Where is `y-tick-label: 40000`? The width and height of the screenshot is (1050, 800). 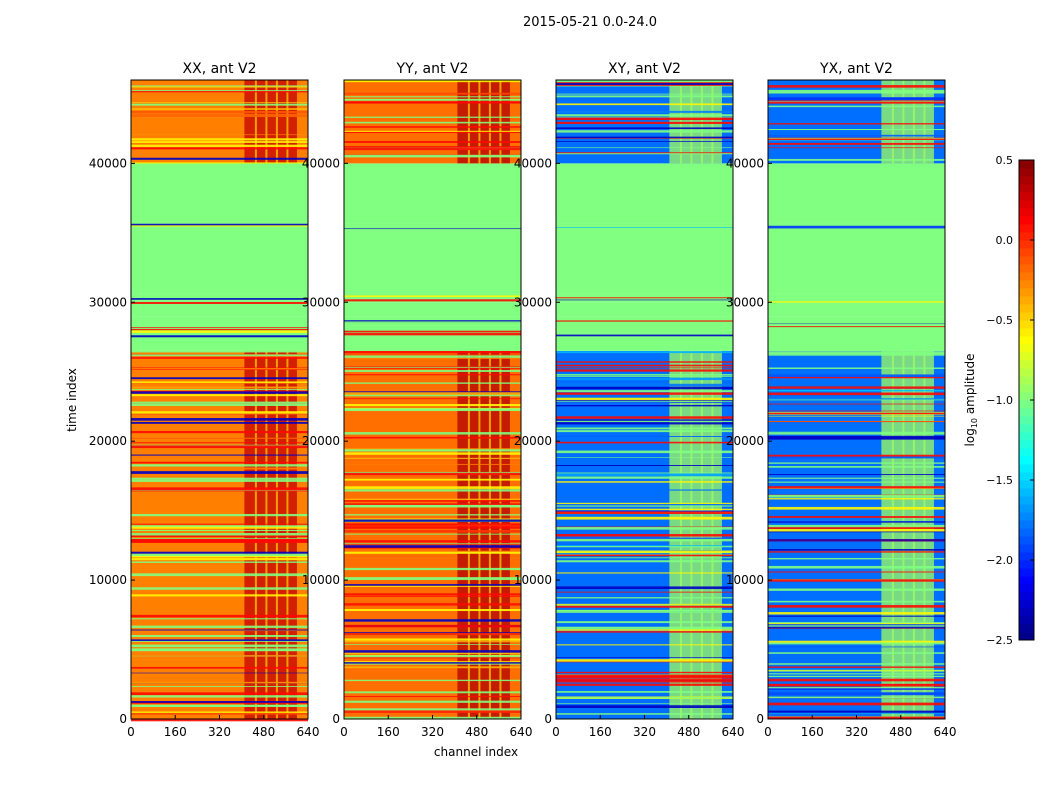
y-tick-label: 40000 is located at coordinates (321, 163).